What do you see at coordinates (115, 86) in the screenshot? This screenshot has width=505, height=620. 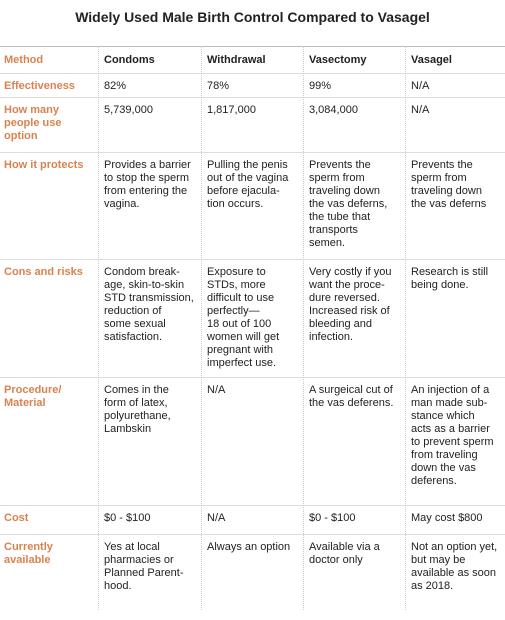 I see `cell: 82%` at bounding box center [115, 86].